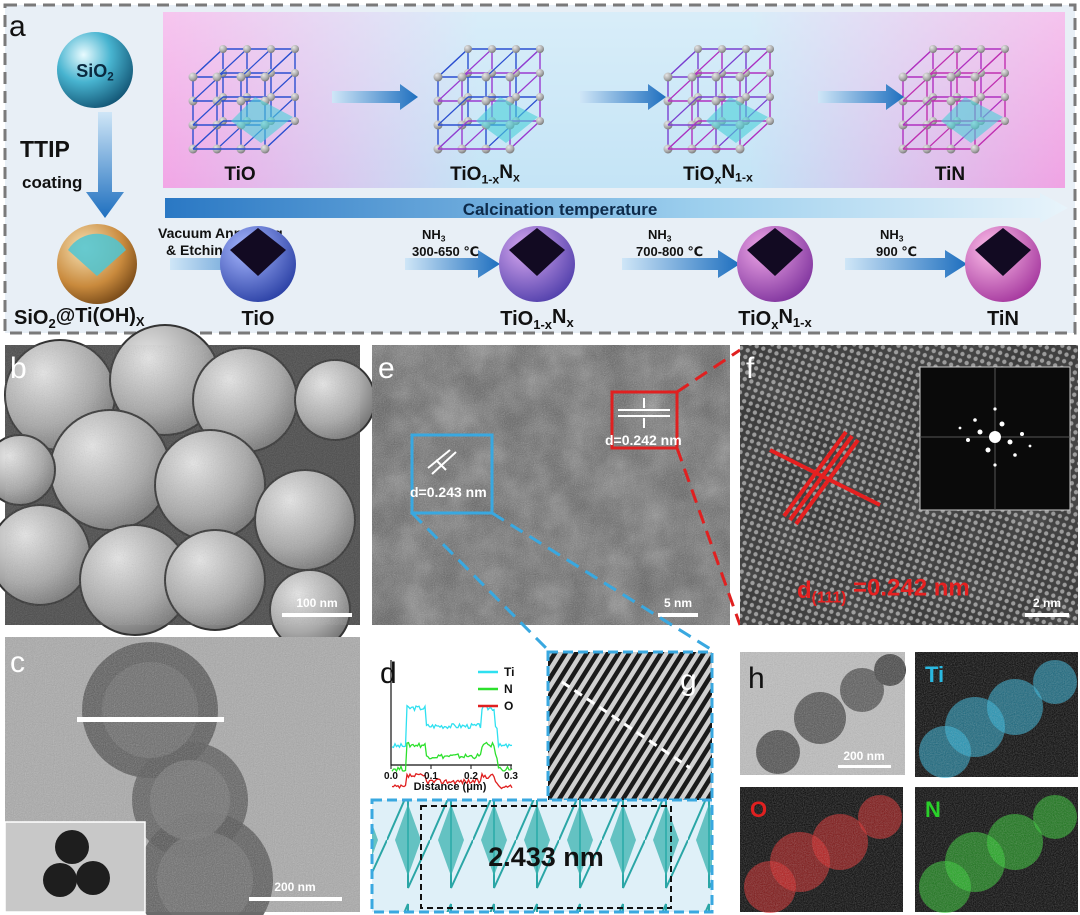 The height and width of the screenshot is (915, 1080). What do you see at coordinates (561, 581) in the screenshot?
I see `zoom-line` at bounding box center [561, 581].